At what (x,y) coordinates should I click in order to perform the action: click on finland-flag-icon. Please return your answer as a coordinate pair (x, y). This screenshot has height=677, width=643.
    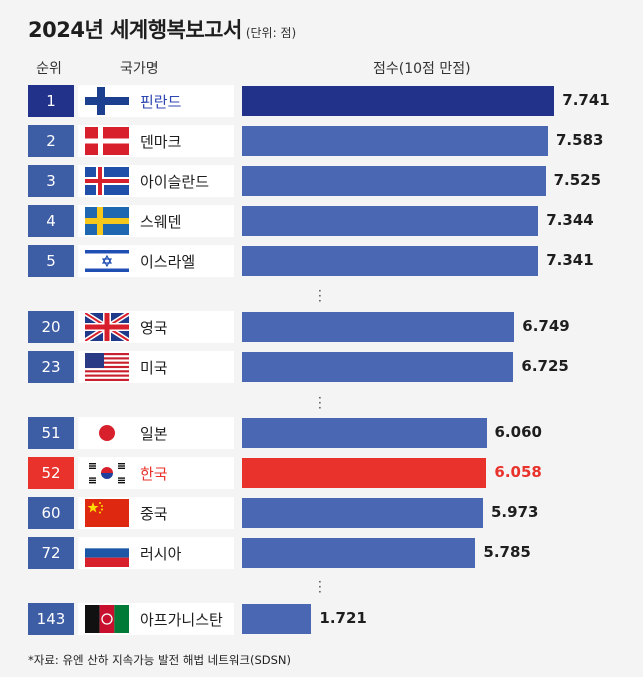
    Looking at the image, I should click on (107, 101).